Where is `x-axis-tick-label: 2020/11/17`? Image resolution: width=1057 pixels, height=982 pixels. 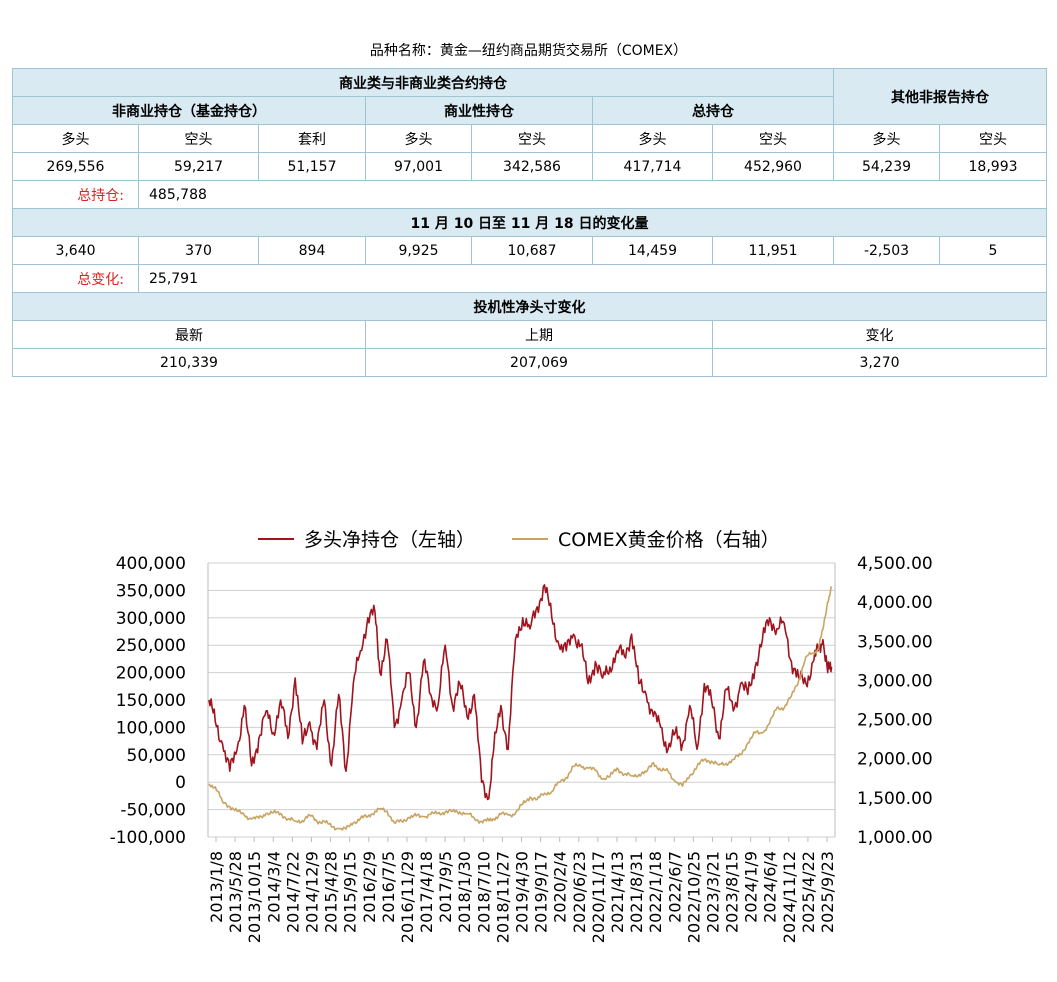 x-axis-tick-label: 2020/11/17 is located at coordinates (598, 897).